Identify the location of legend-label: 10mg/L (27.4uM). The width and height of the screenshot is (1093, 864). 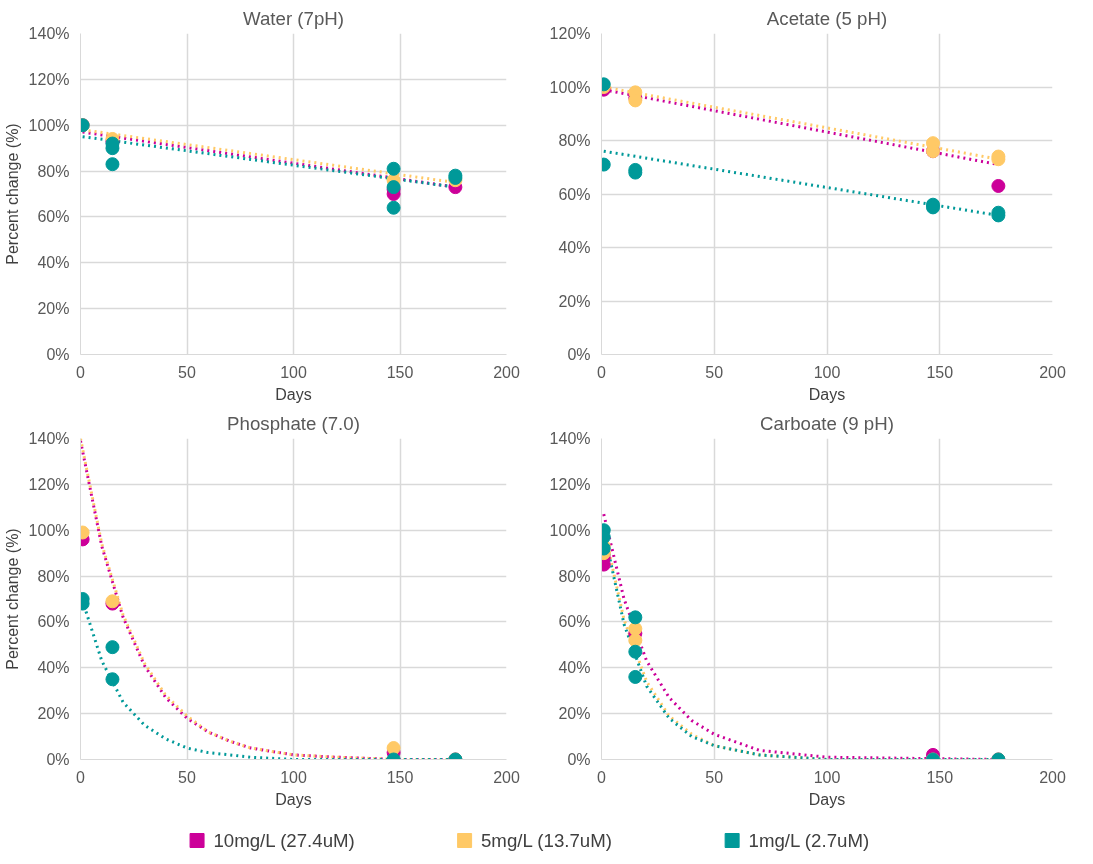
(284, 840).